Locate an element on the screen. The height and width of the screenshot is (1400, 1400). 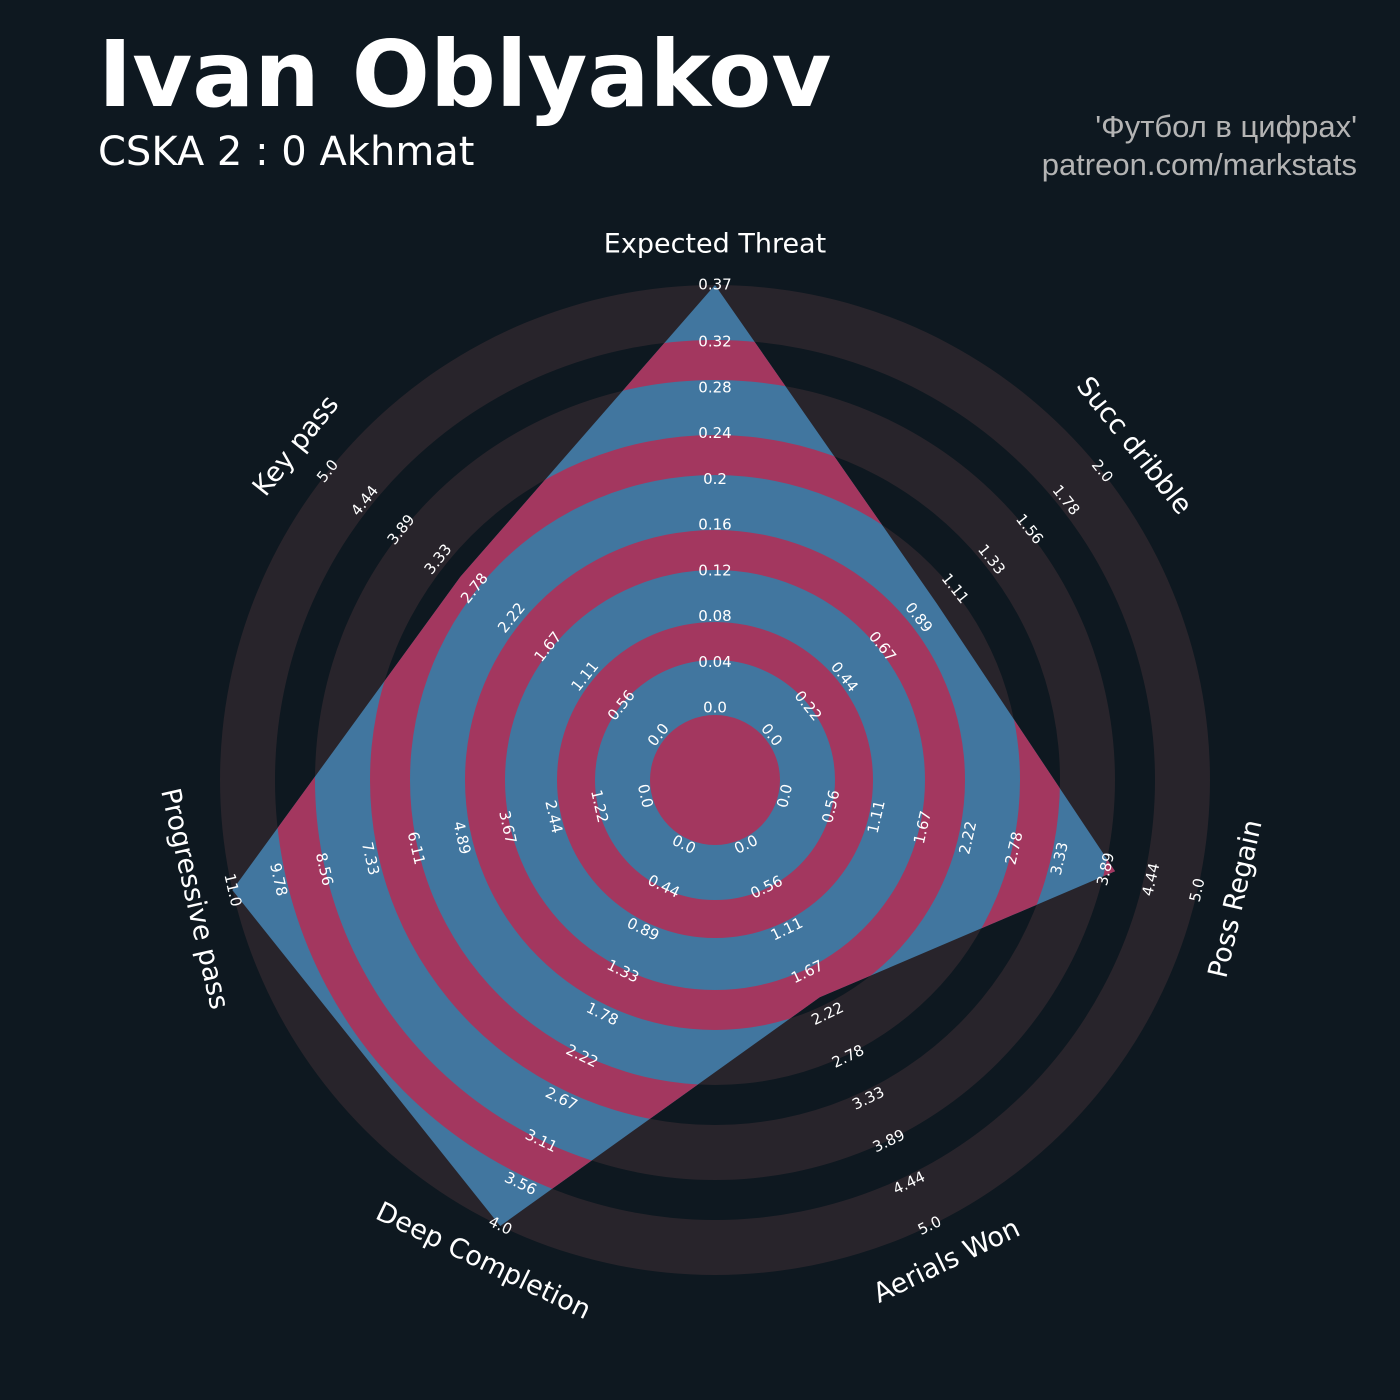
chart-title: Ivan Oblyakov is located at coordinates (464, 74).